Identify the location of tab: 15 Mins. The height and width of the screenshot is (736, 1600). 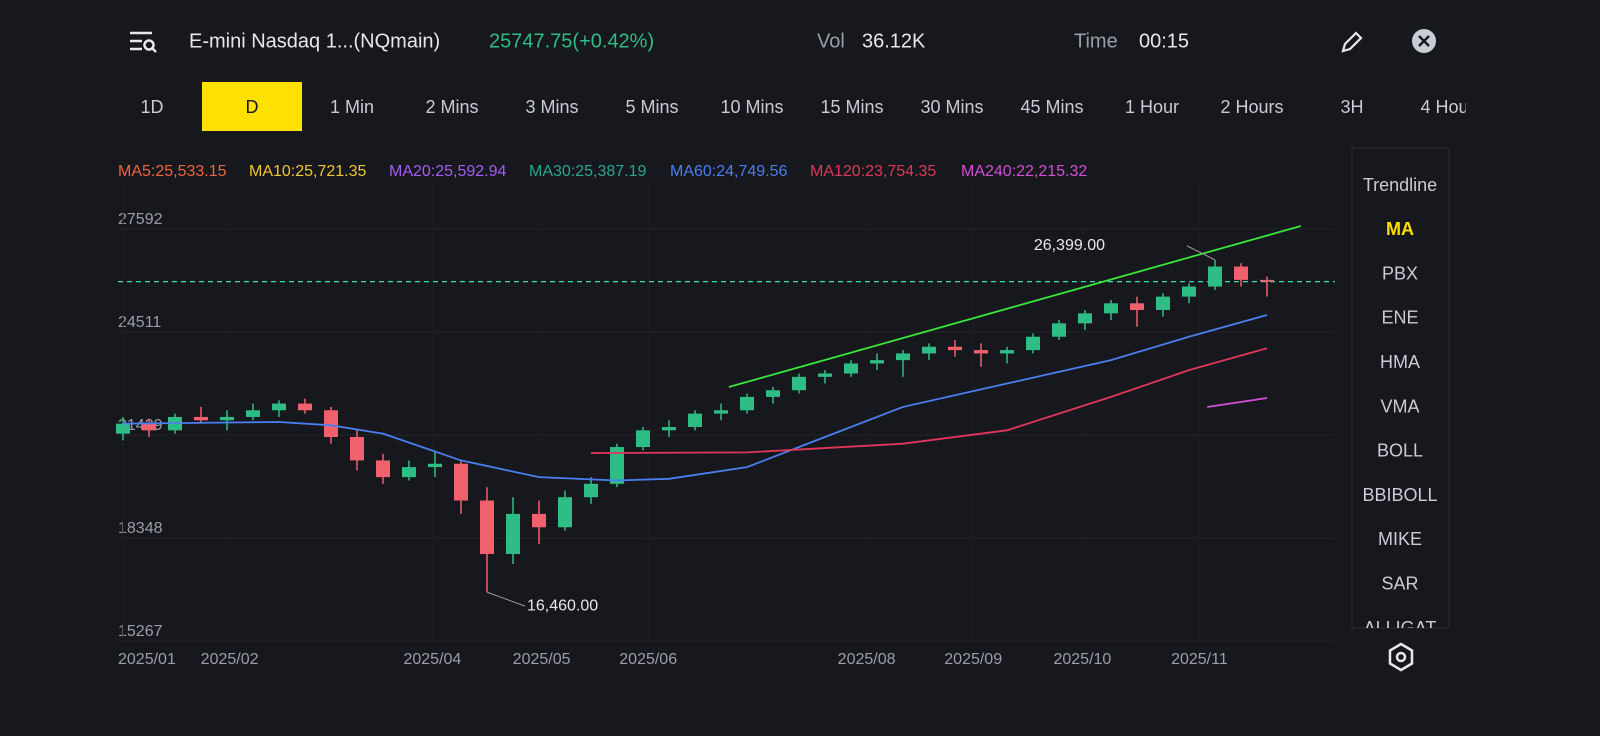
(851, 107).